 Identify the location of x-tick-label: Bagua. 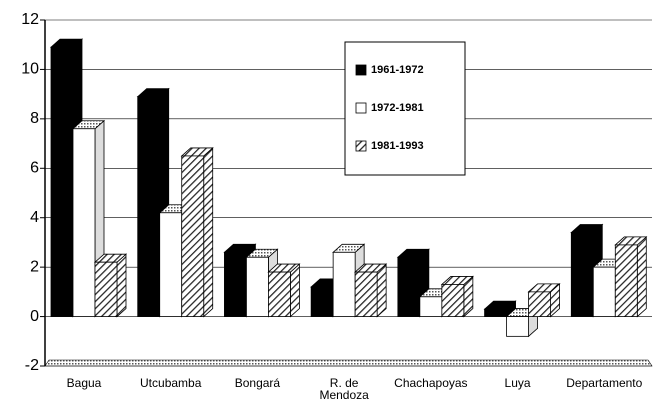
(84, 383).